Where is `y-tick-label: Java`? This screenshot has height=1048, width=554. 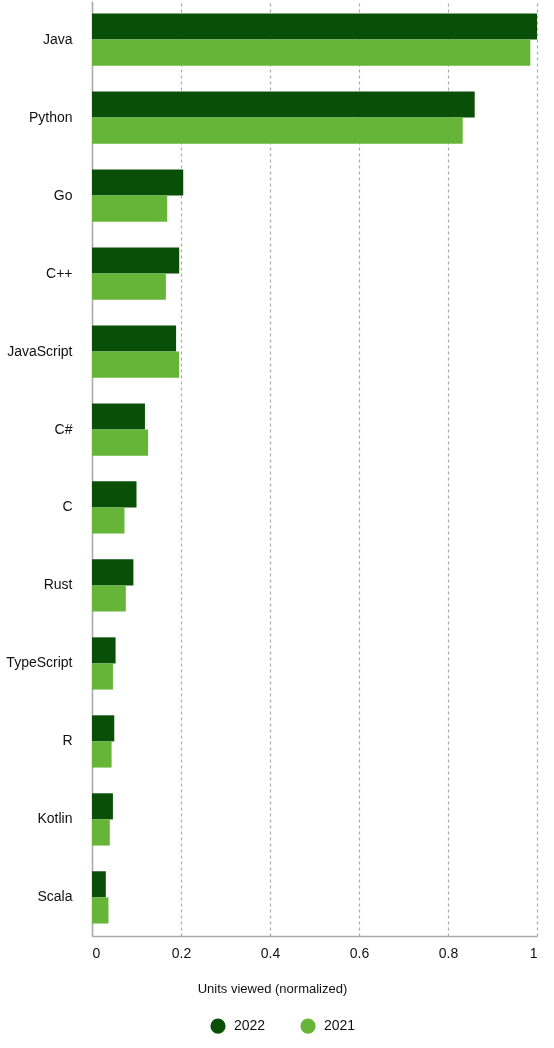 y-tick-label: Java is located at coordinates (57, 38).